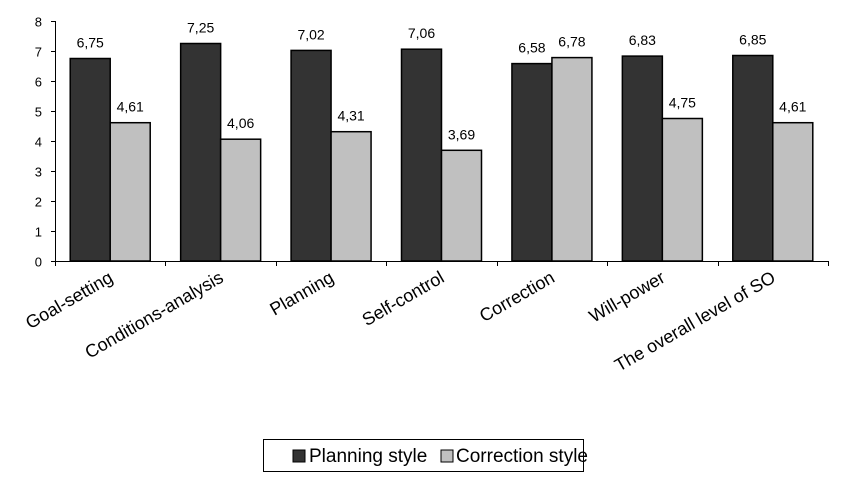 This screenshot has height=477, width=852. I want to click on value-label-planning-style-goal-setting: 6,75, so click(90, 43).